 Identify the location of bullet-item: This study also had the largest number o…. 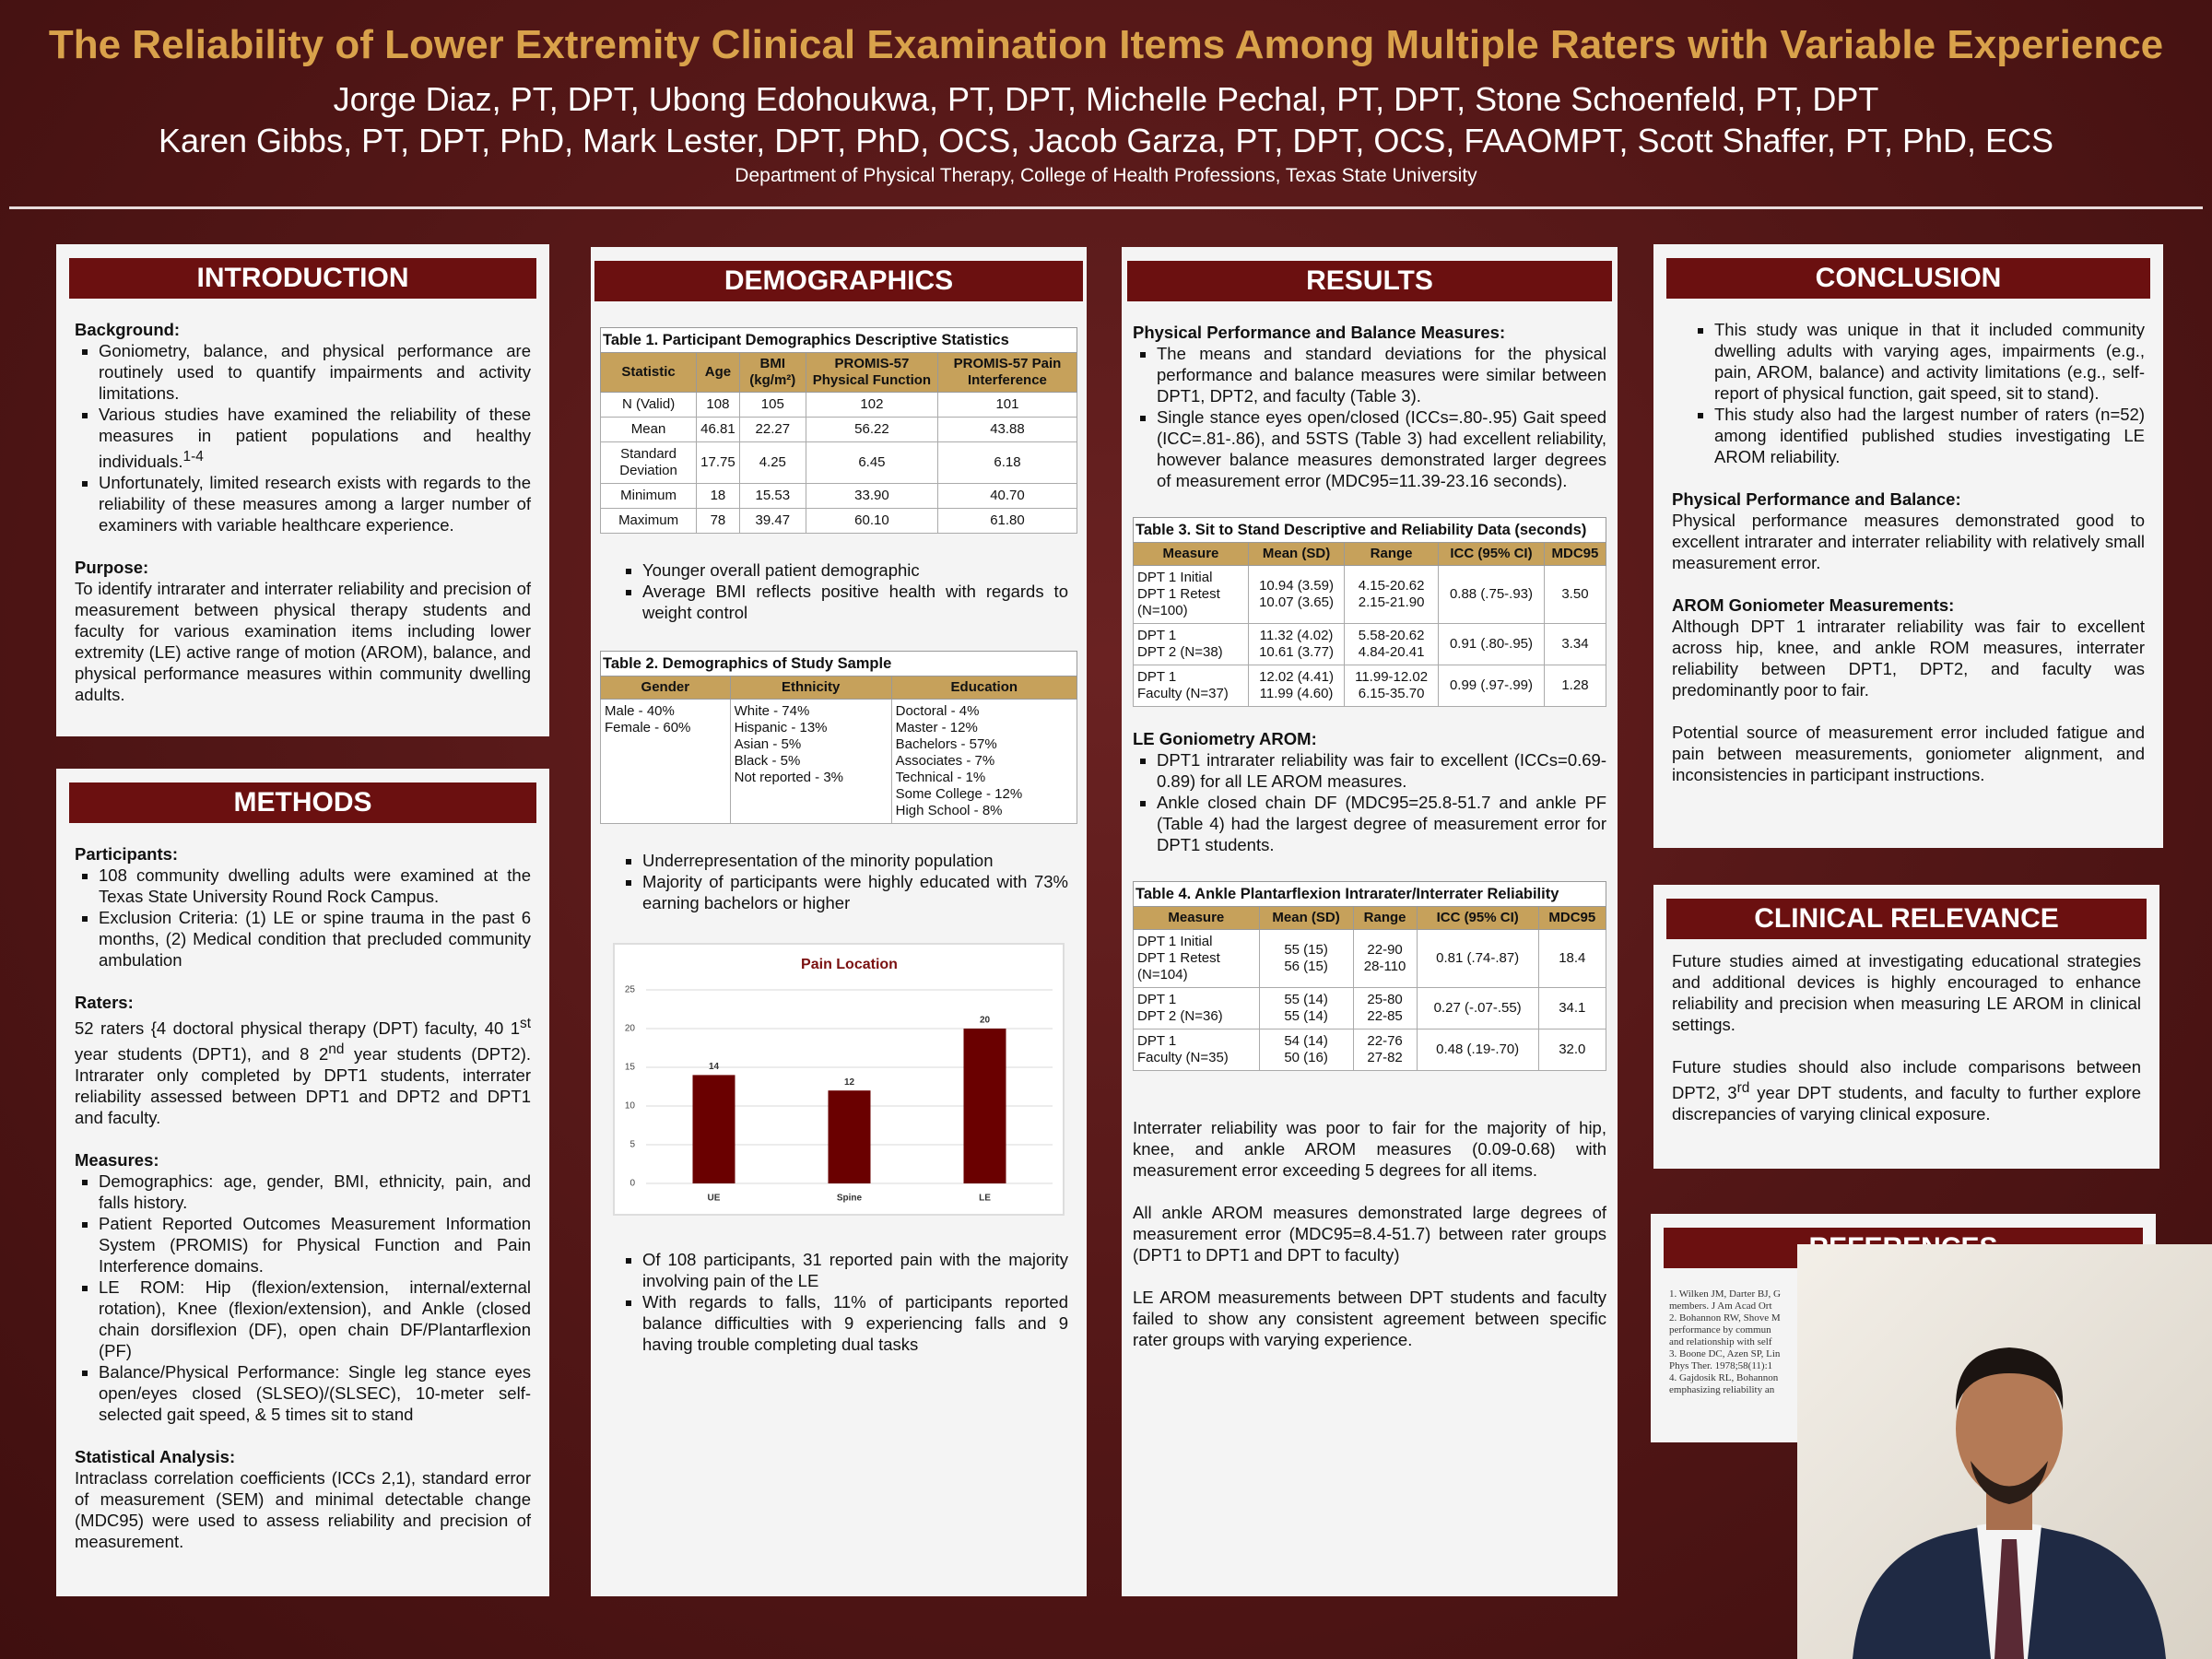
(1929, 435).